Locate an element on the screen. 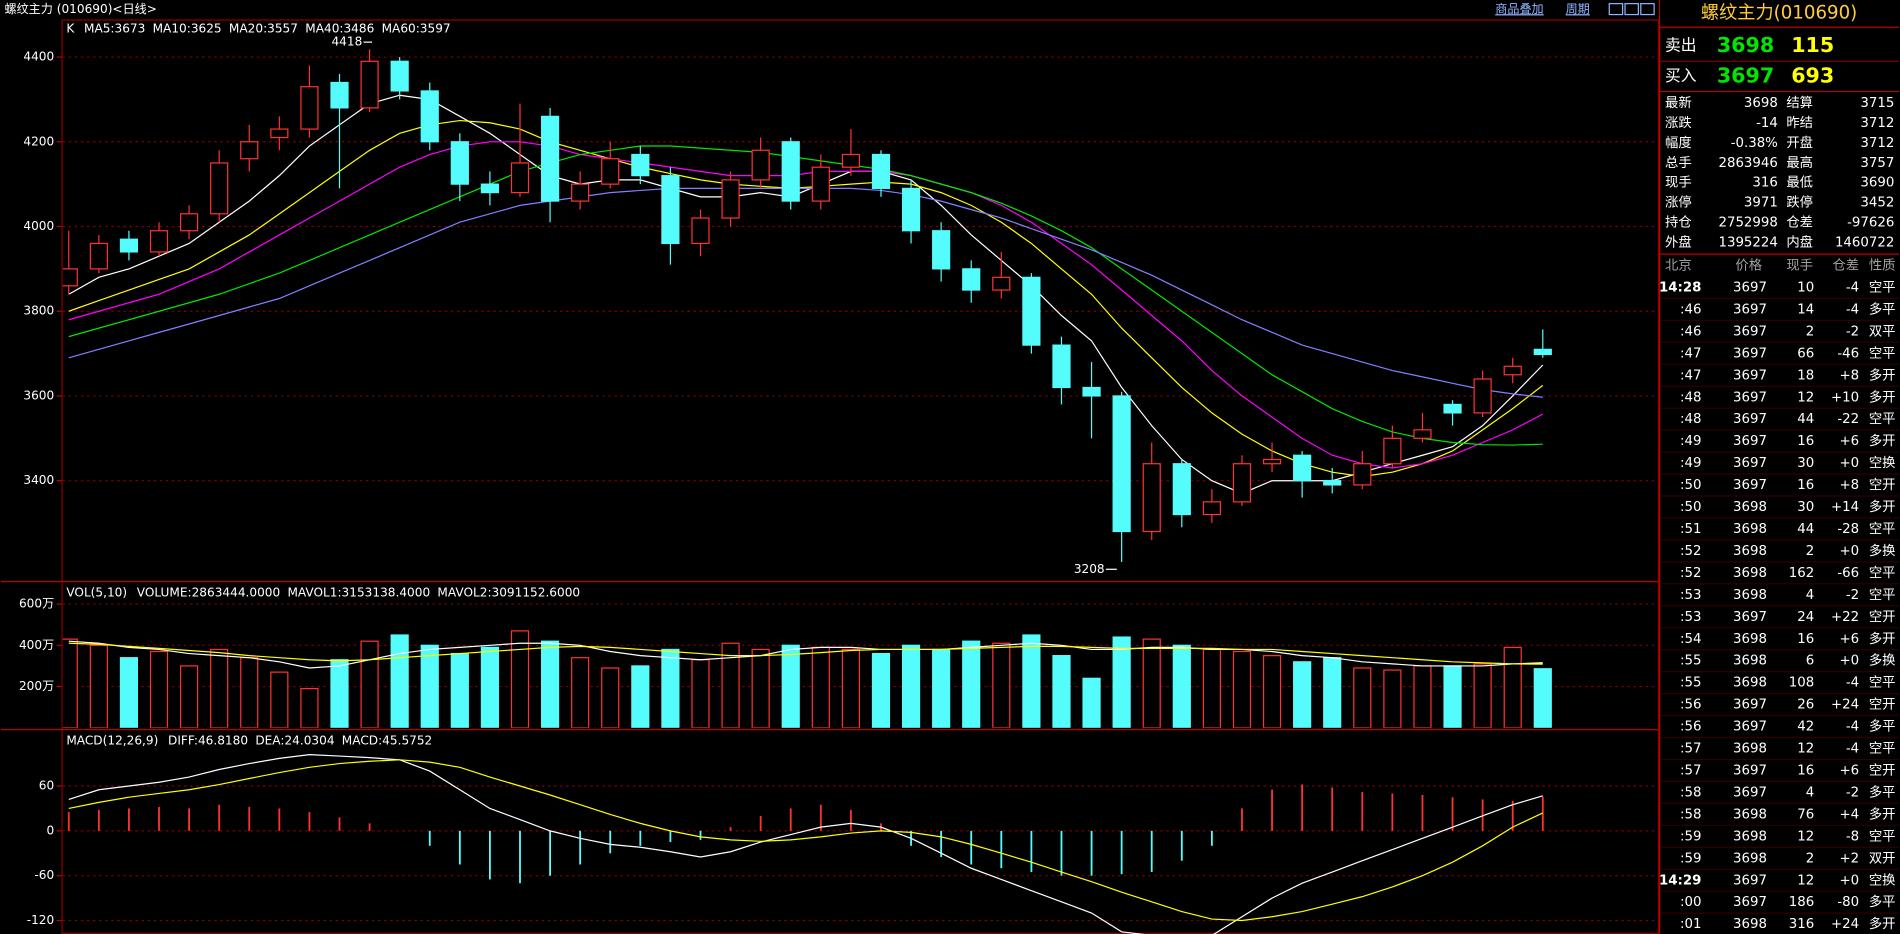  trade-cell: :47 is located at coordinates (1690, 353).